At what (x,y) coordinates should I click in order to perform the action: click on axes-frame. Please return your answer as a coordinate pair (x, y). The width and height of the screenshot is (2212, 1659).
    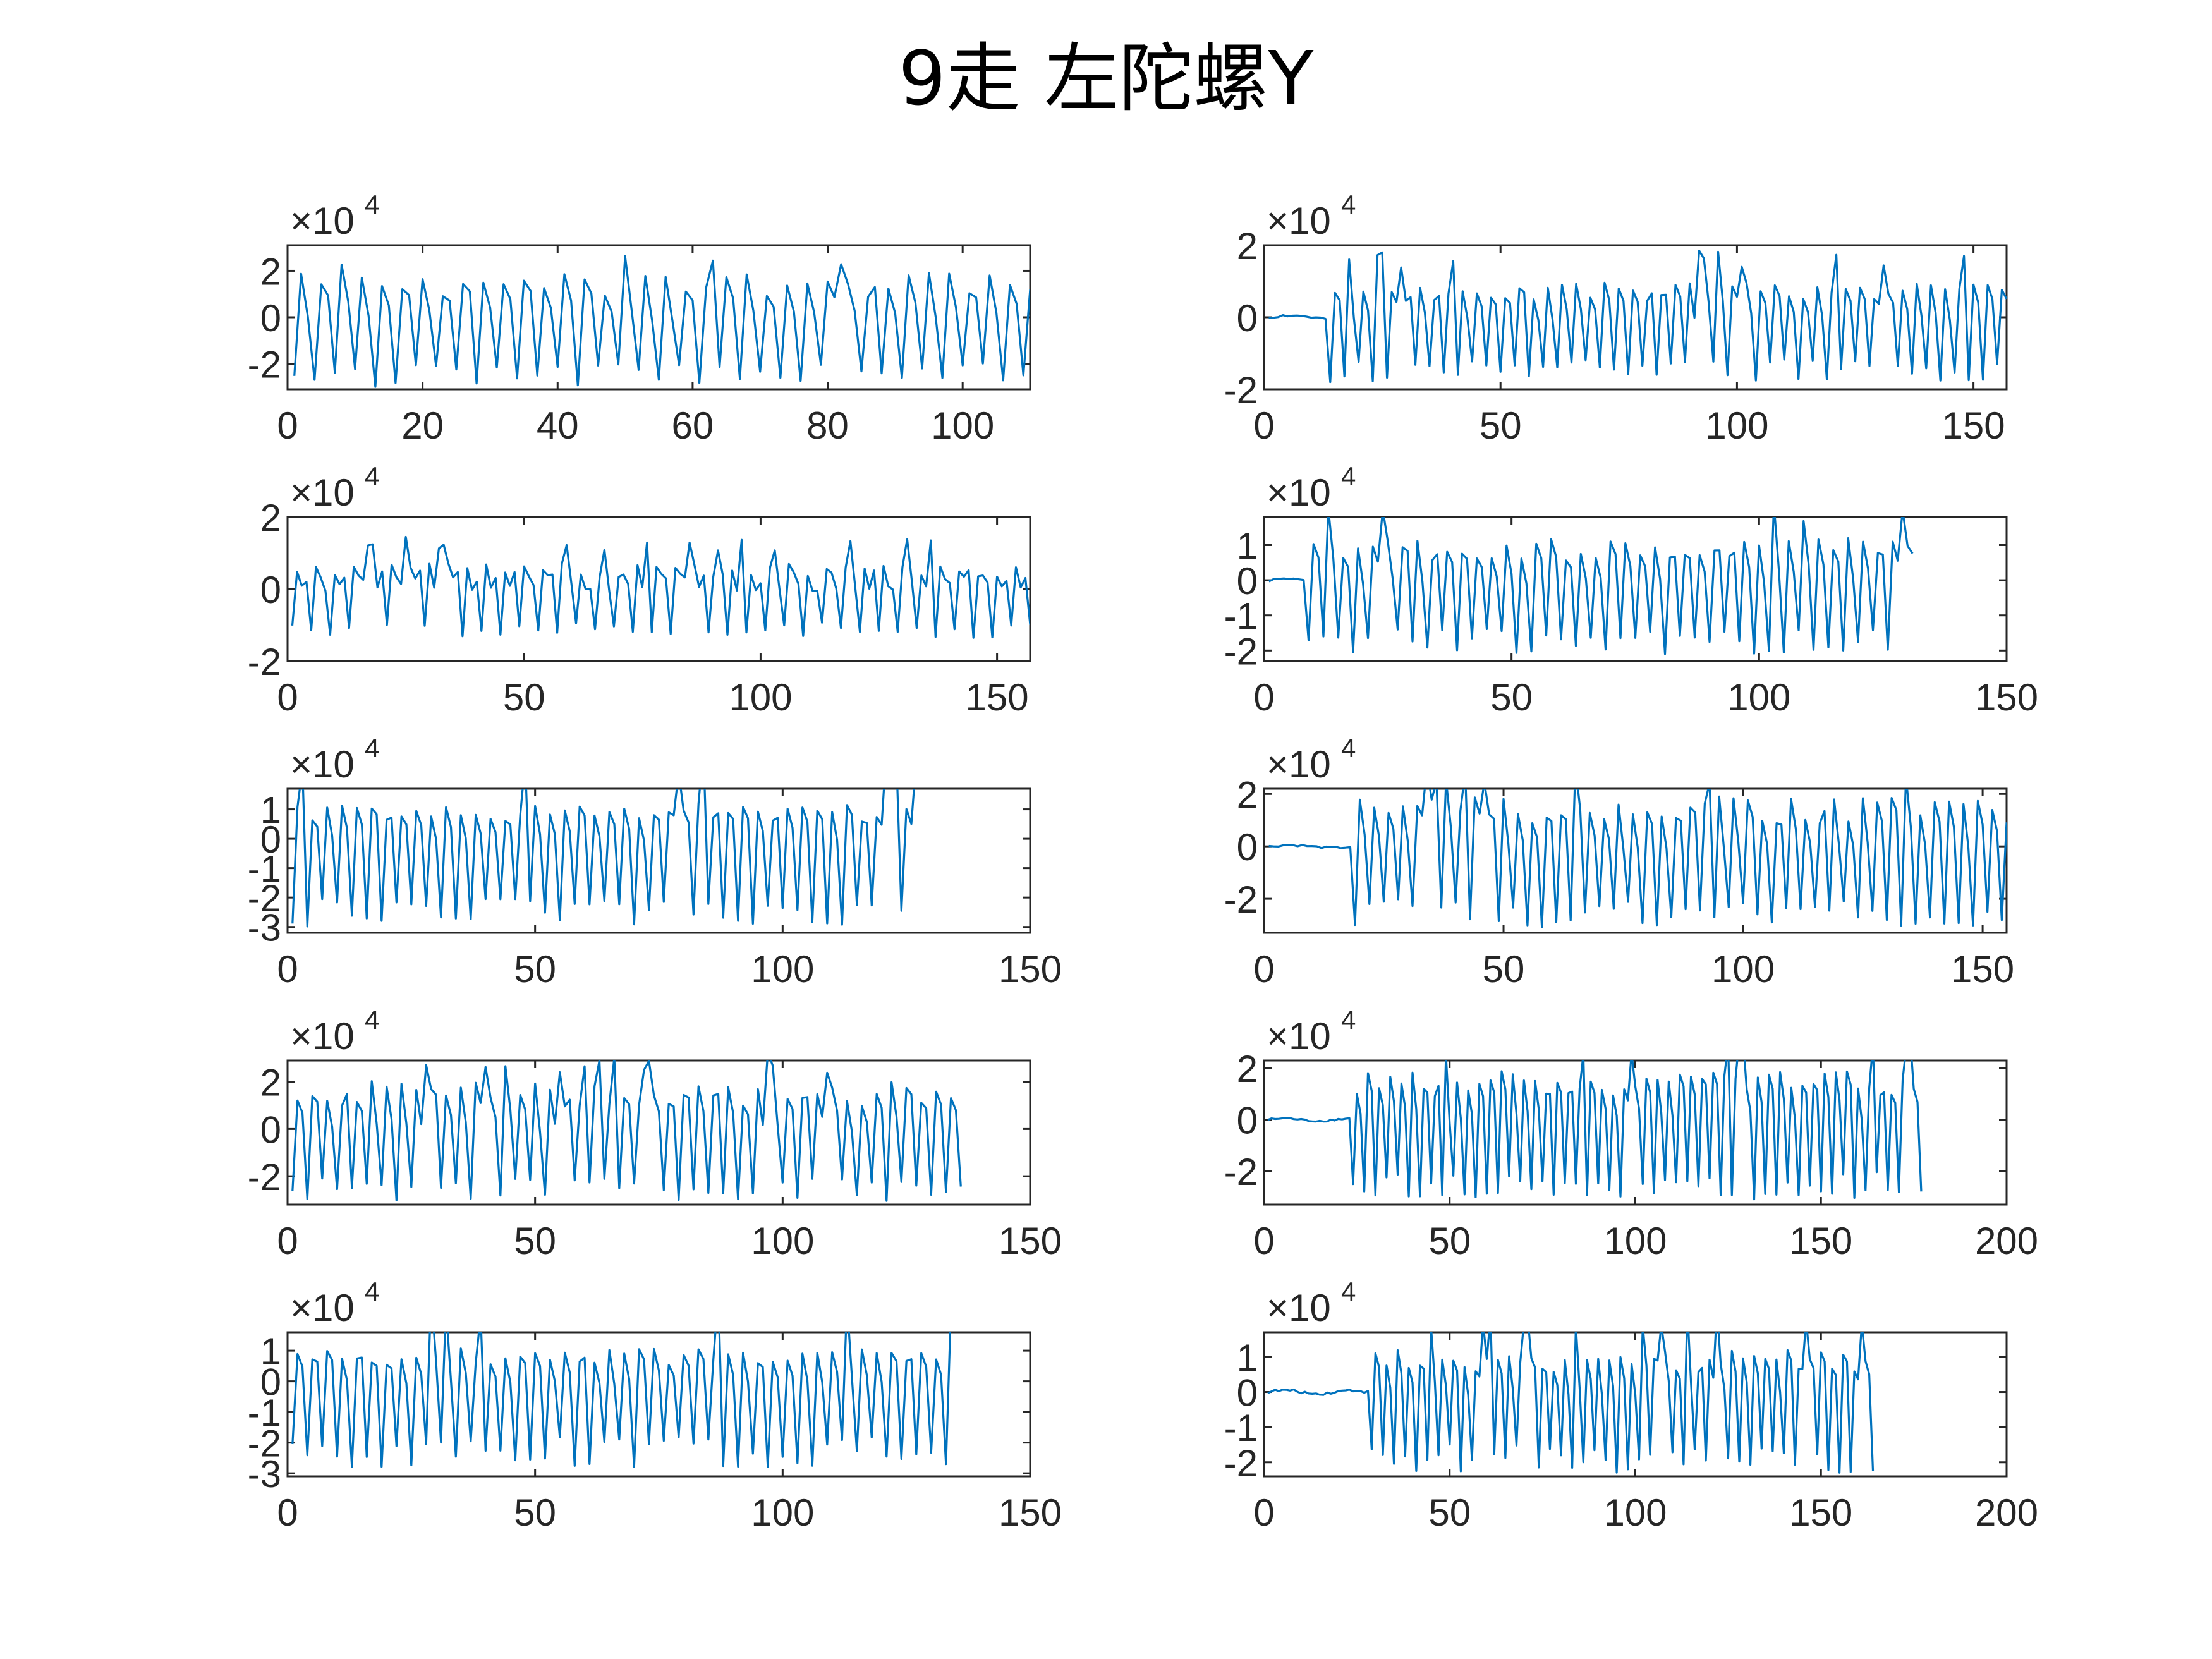
    Looking at the image, I should click on (1635, 589).